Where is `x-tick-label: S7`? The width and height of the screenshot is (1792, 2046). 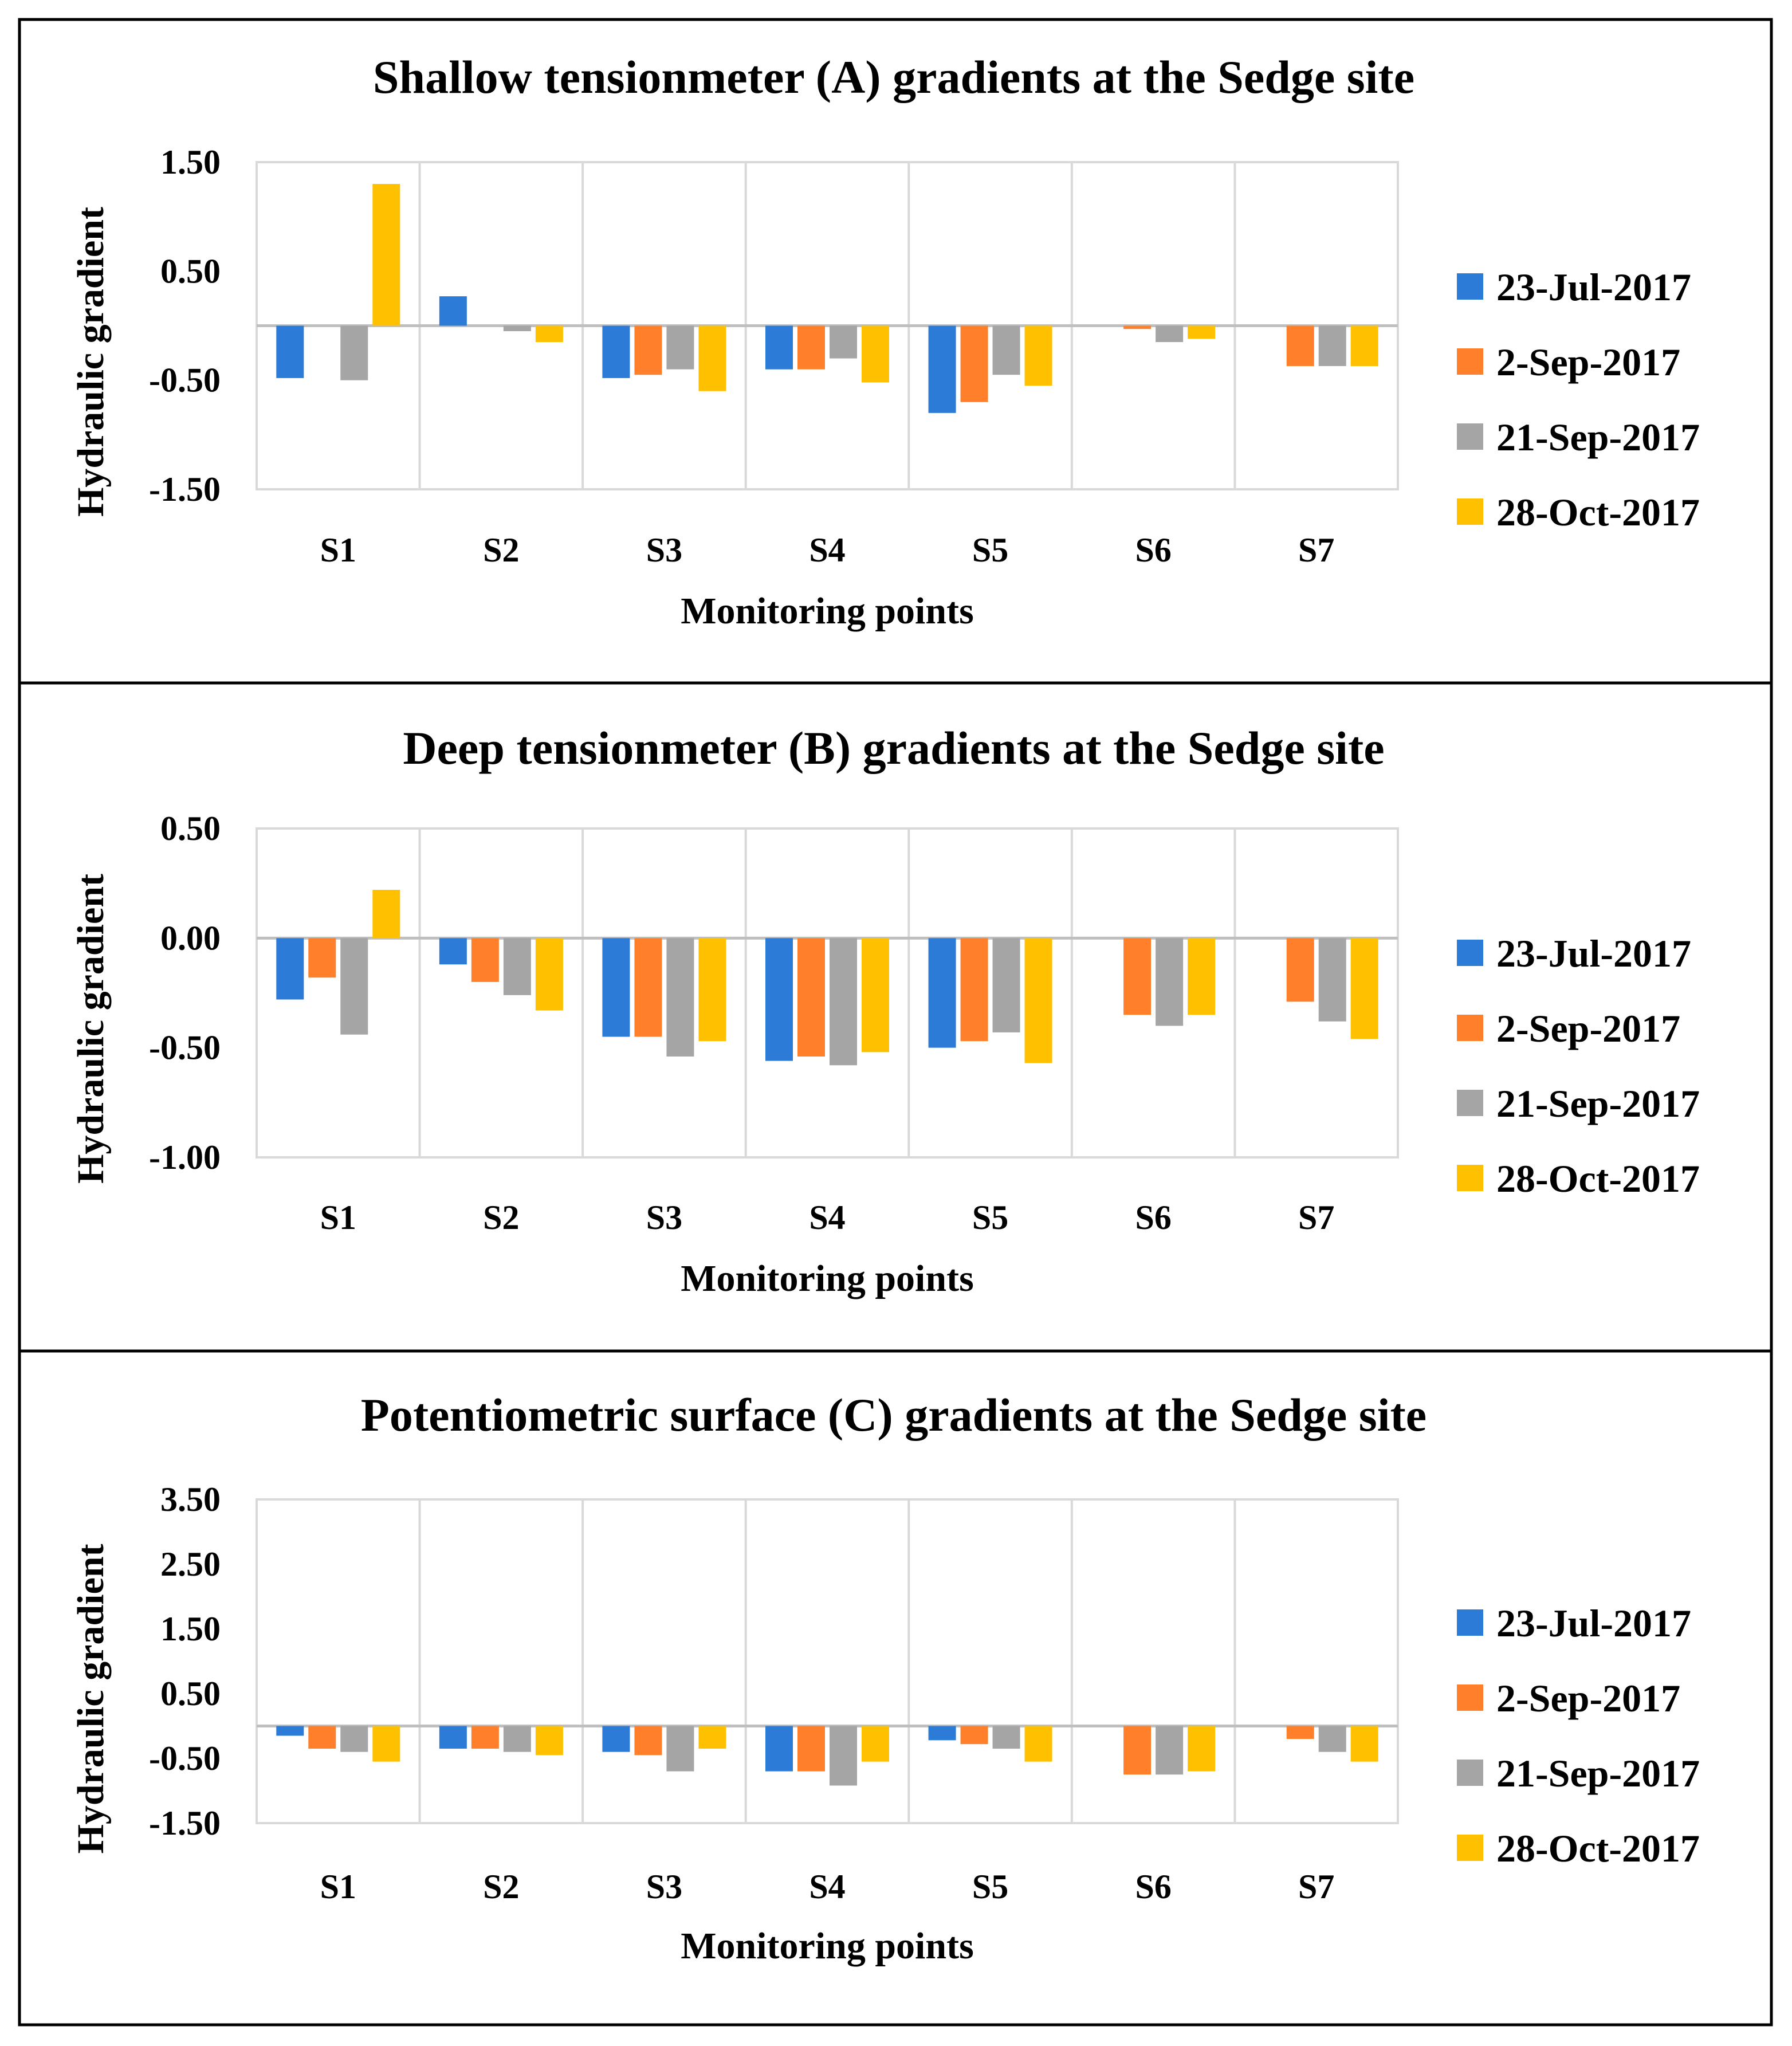
x-tick-label: S7 is located at coordinates (1316, 1217).